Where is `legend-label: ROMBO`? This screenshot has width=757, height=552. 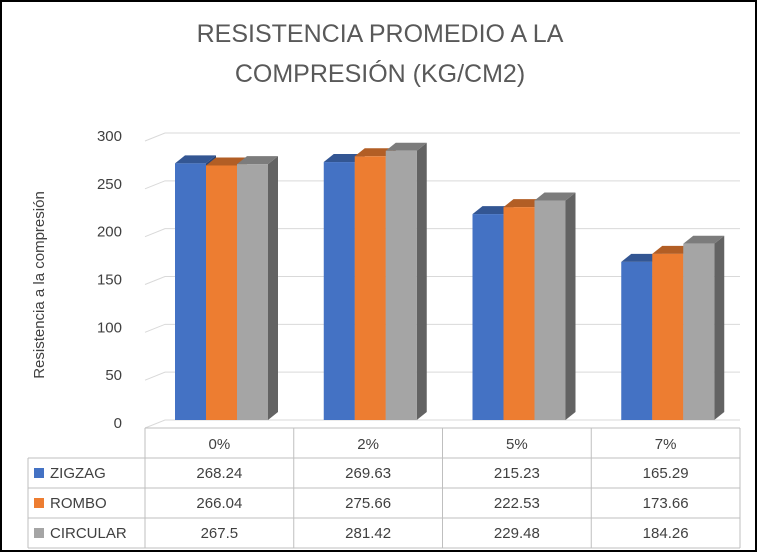
legend-label: ROMBO is located at coordinates (78, 503).